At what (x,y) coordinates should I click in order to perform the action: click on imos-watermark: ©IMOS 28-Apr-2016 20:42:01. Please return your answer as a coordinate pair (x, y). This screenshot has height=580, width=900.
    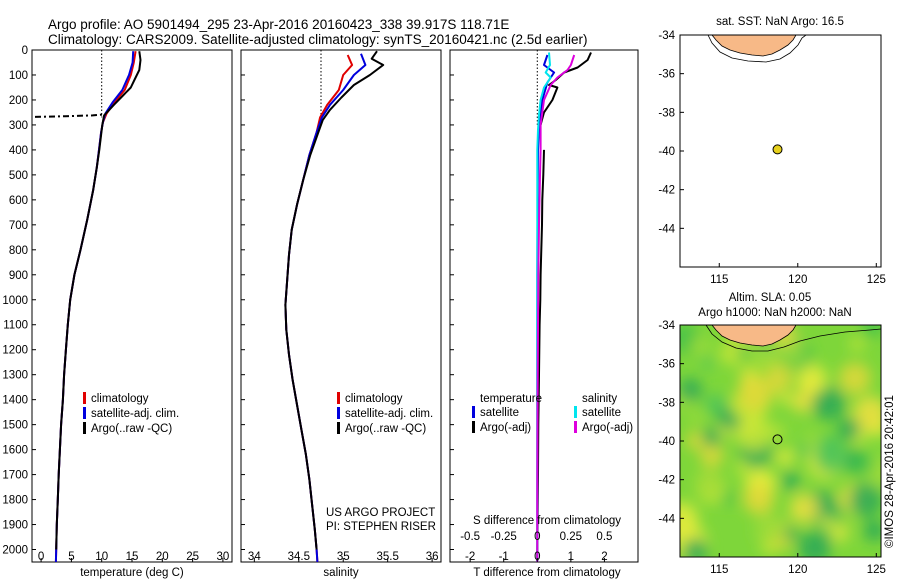
    Looking at the image, I should click on (890, 471).